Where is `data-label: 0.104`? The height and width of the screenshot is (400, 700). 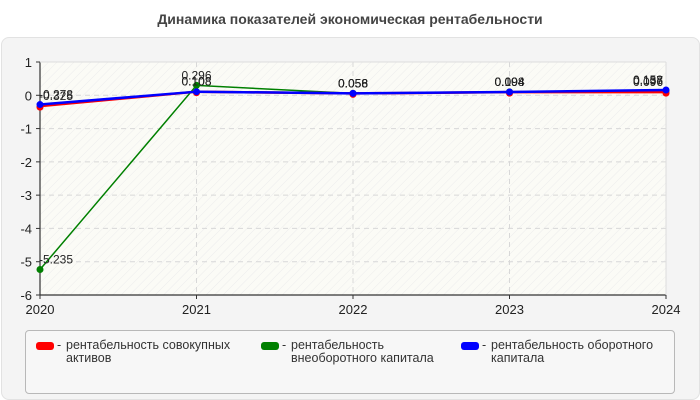
data-label: 0.104 is located at coordinates (509, 82).